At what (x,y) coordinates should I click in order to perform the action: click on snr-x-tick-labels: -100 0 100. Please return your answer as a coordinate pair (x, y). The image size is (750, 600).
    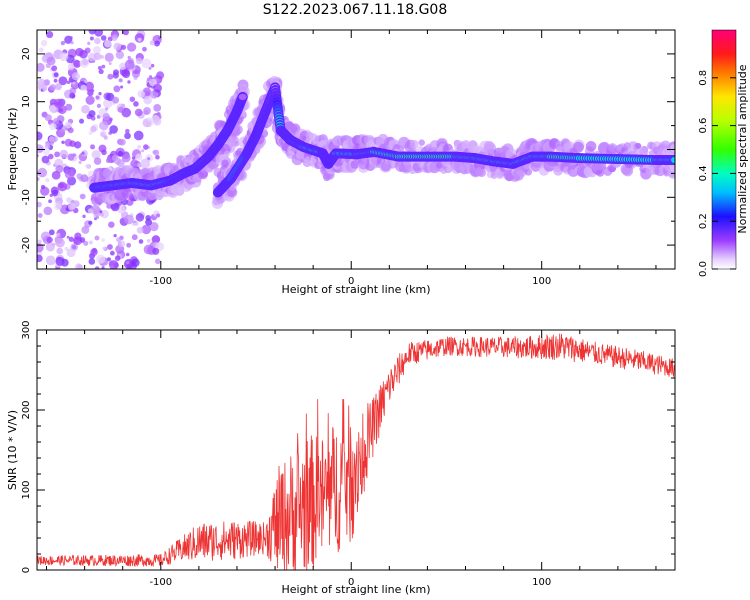
    Looking at the image, I should click on (350, 582).